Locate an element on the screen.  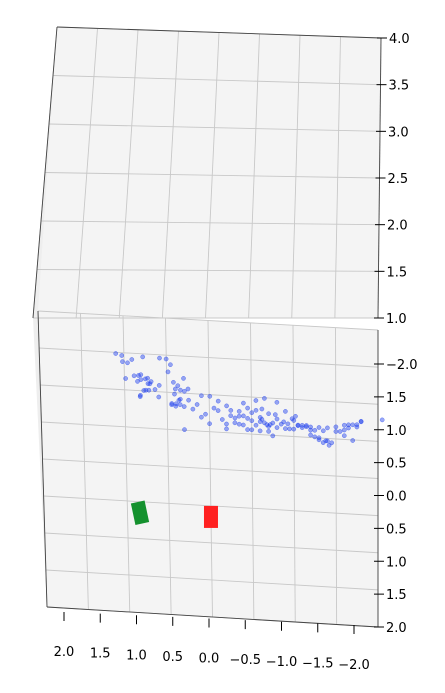
y-tick-label: 1.5 is located at coordinates (396, 595).